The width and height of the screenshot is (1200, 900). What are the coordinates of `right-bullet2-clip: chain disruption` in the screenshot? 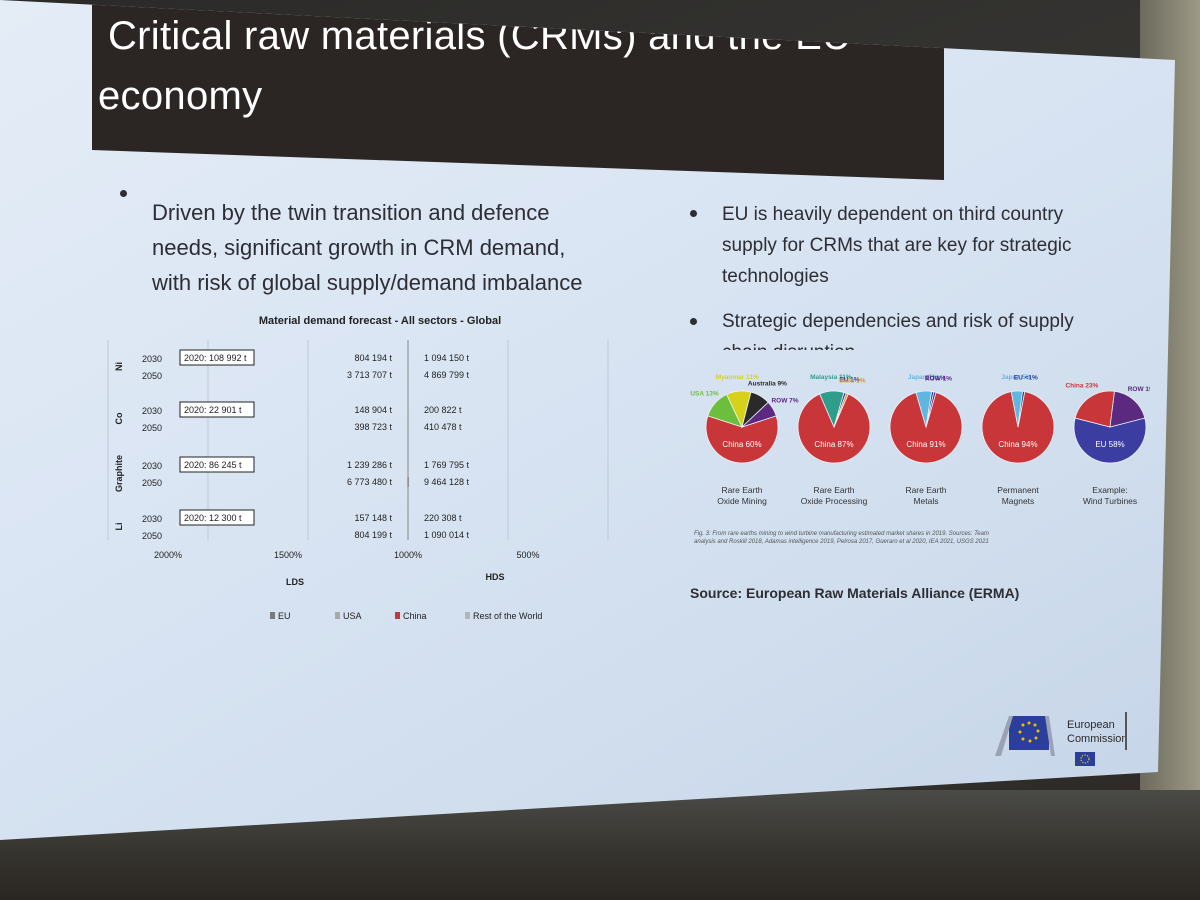 It's located at (833, 343).